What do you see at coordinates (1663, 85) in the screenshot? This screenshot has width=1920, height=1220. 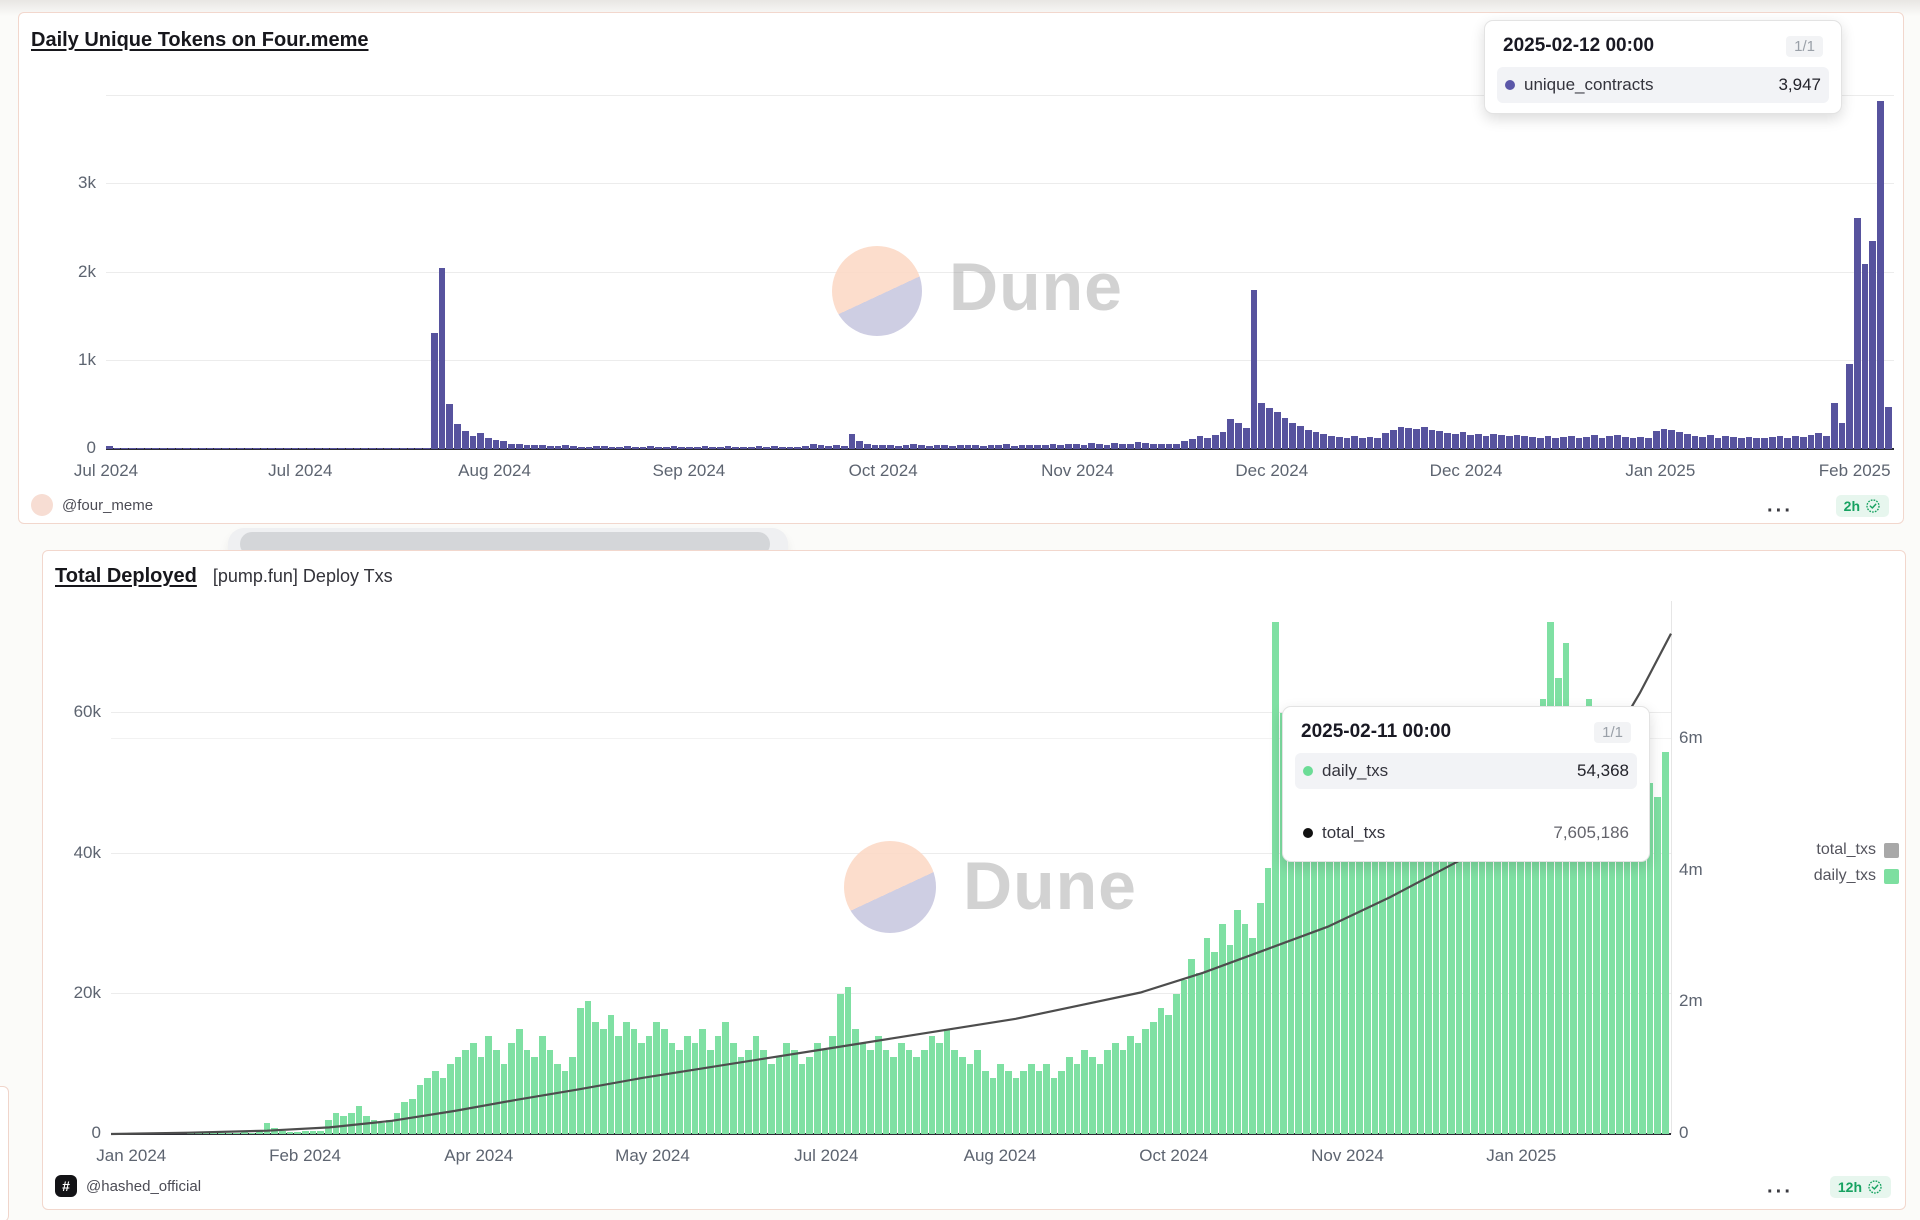 I see `tooltip-row: unique_contracts 3,947` at bounding box center [1663, 85].